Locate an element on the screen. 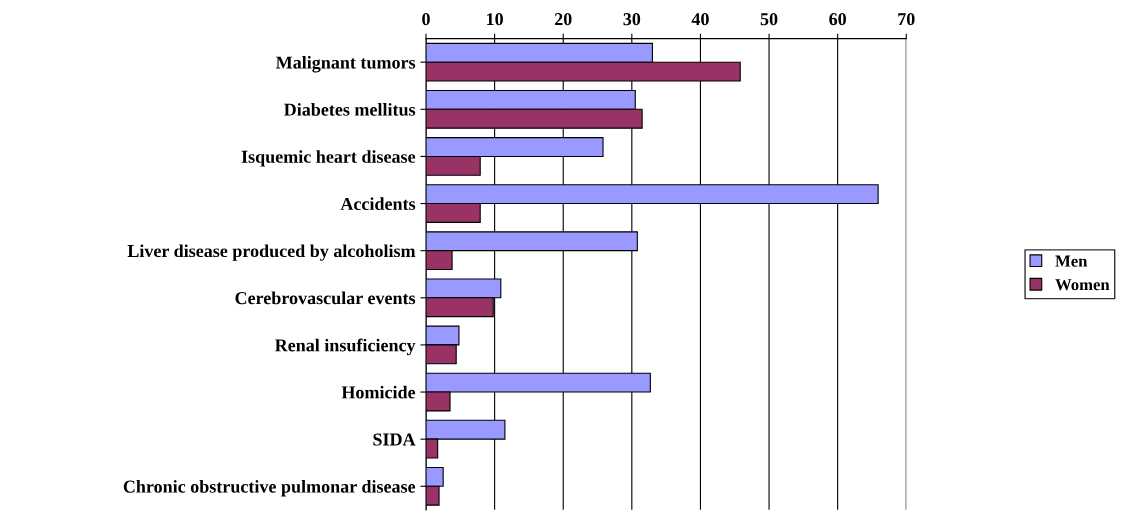 This screenshot has width=1130, height=515. y-tick-label: Diabetes mellitus is located at coordinates (350, 109).